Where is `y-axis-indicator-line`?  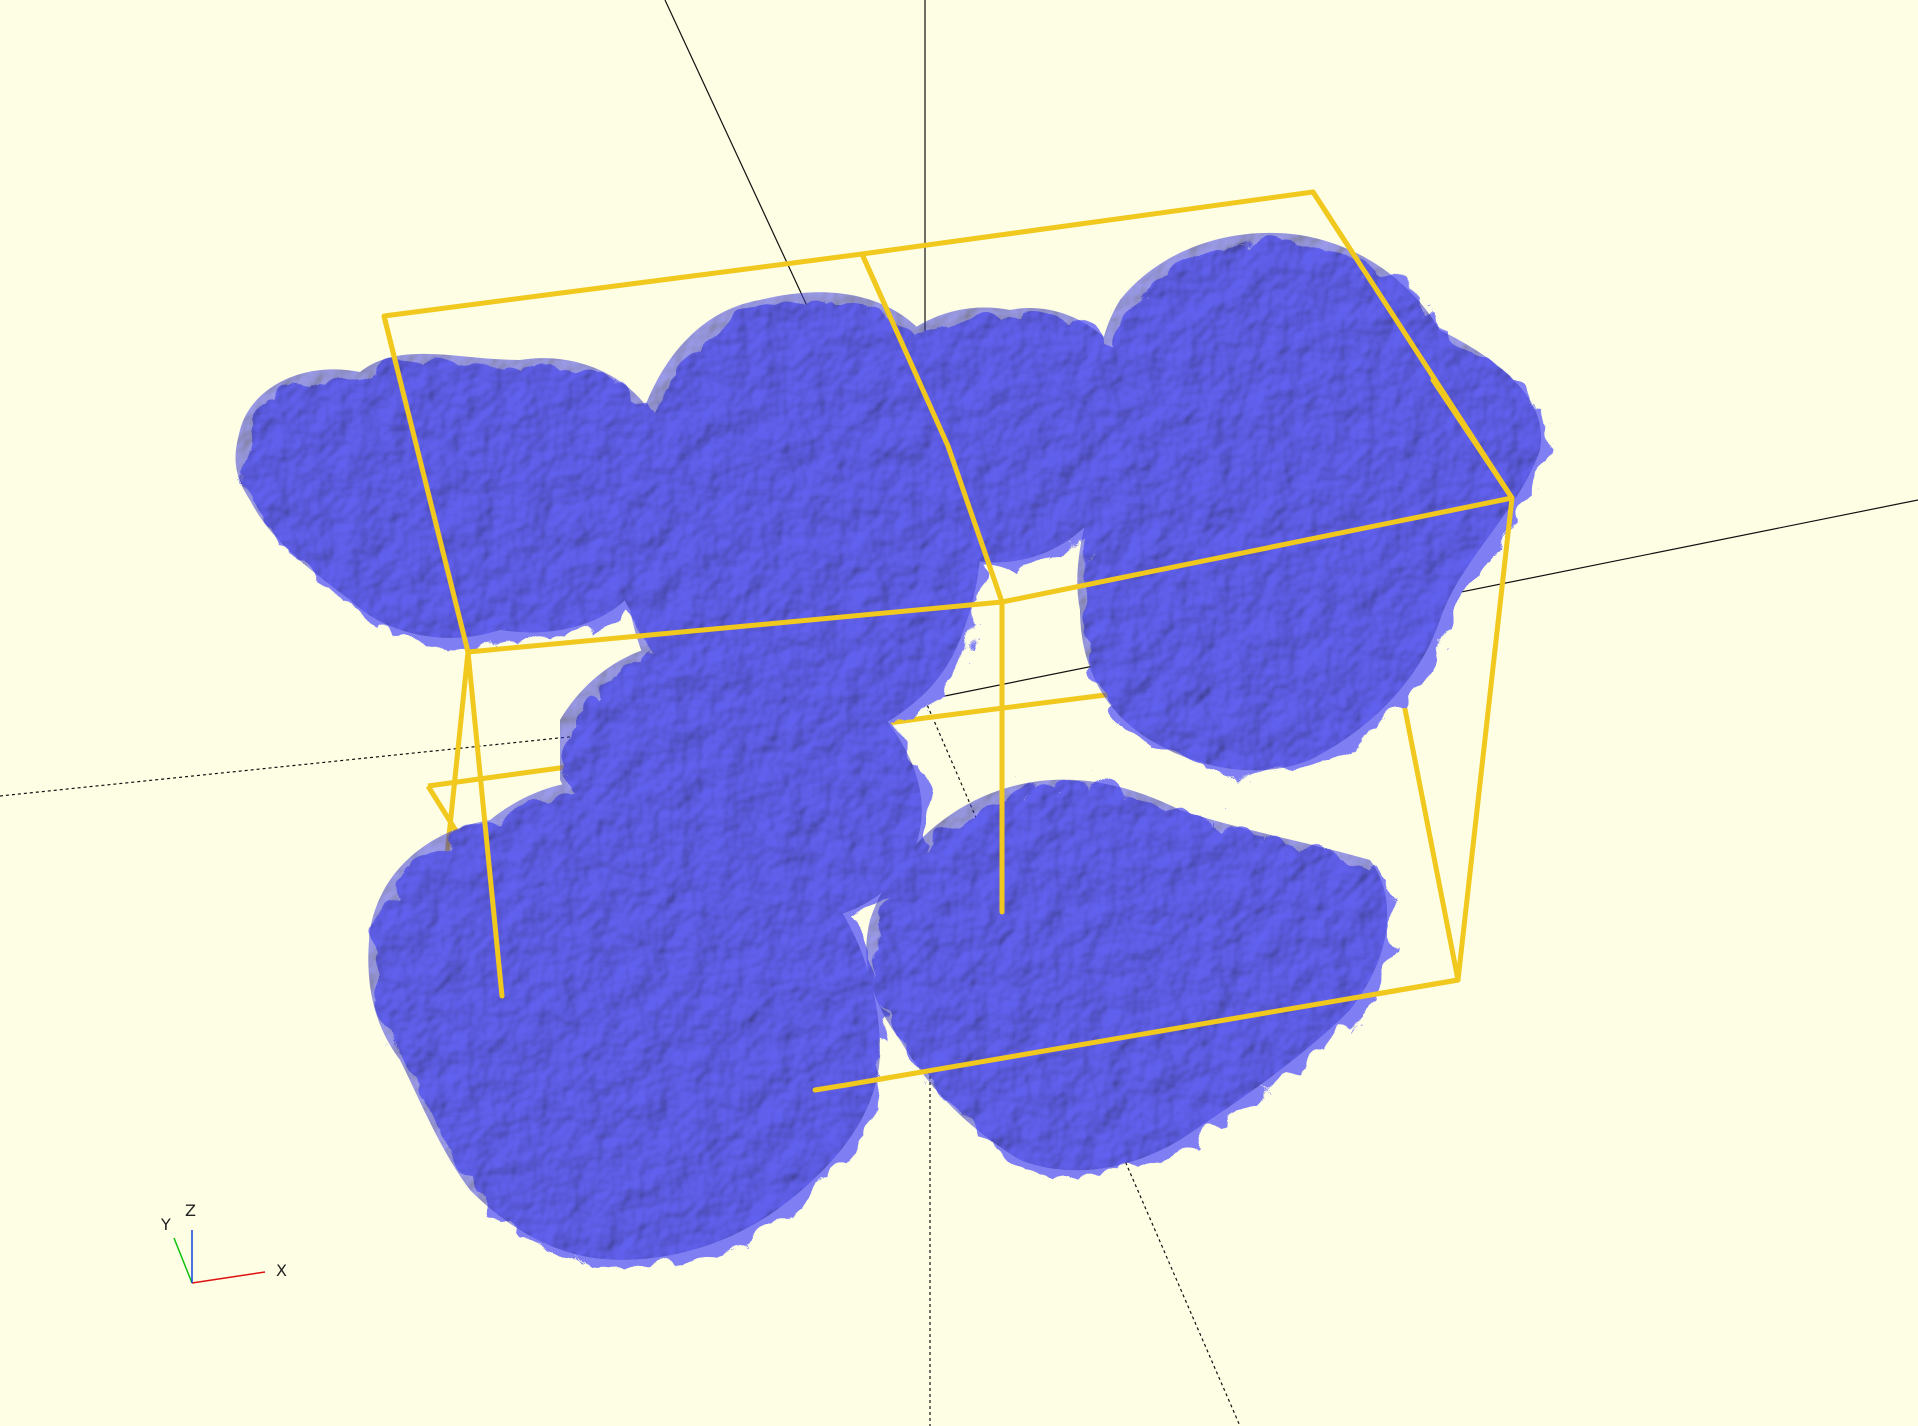 y-axis-indicator-line is located at coordinates (183, 1260).